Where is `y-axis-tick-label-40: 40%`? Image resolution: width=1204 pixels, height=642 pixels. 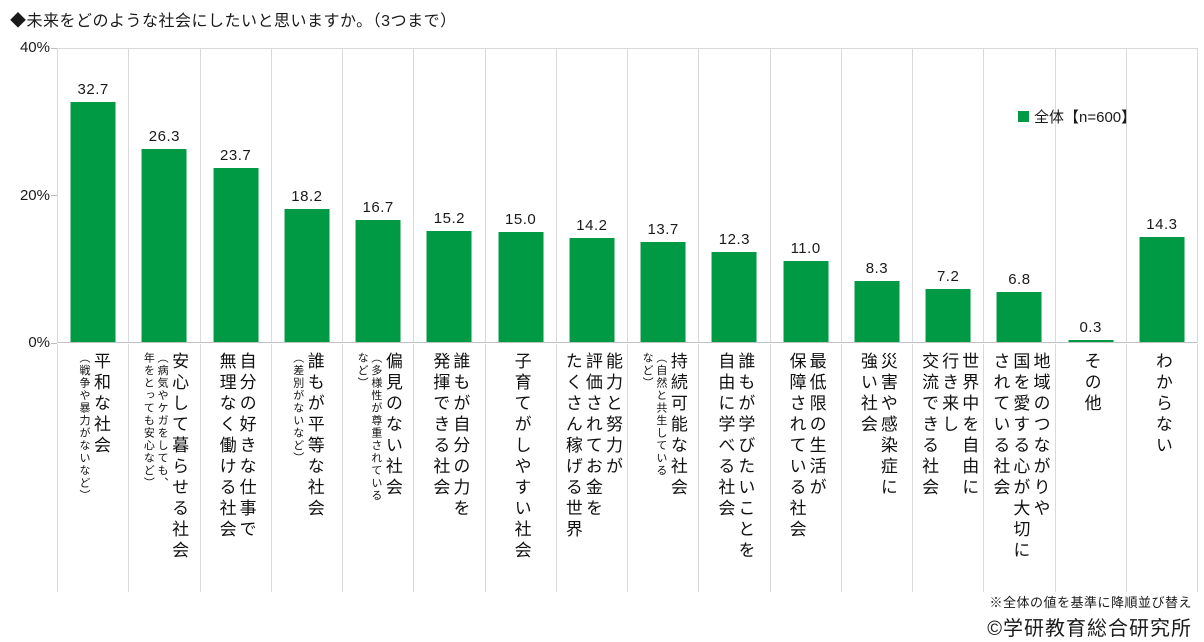 y-axis-tick-label-40: 40% is located at coordinates (34, 47).